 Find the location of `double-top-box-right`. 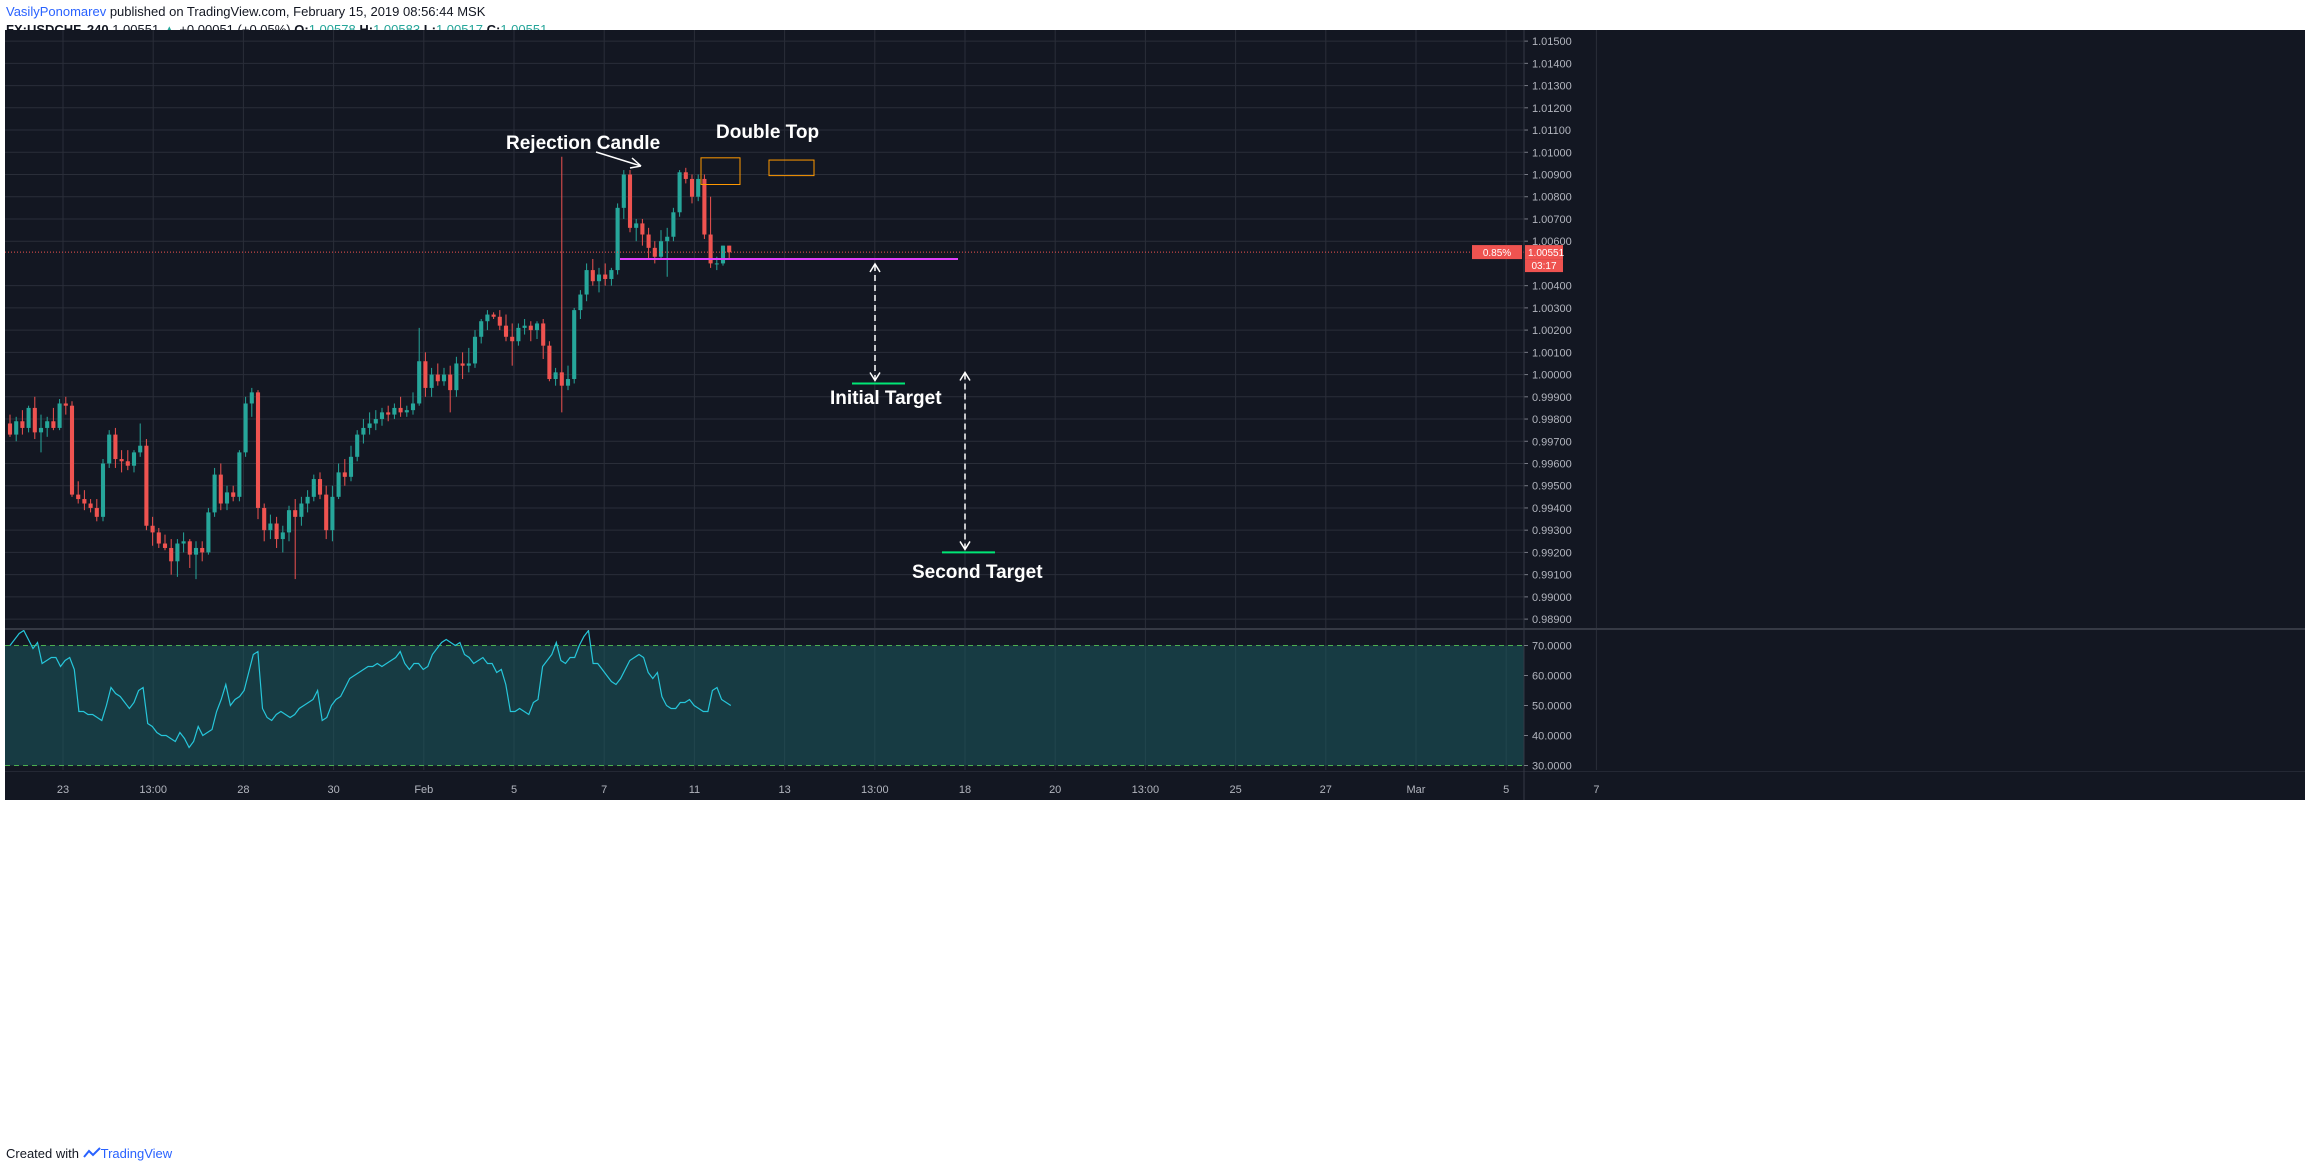

double-top-box-right is located at coordinates (791, 168).